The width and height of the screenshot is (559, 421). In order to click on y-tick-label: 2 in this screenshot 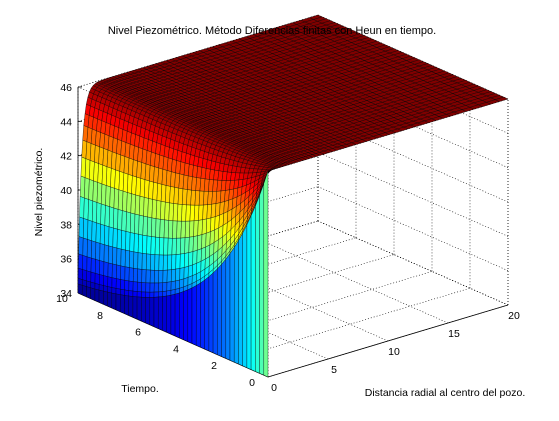, I will do `click(214, 366)`.